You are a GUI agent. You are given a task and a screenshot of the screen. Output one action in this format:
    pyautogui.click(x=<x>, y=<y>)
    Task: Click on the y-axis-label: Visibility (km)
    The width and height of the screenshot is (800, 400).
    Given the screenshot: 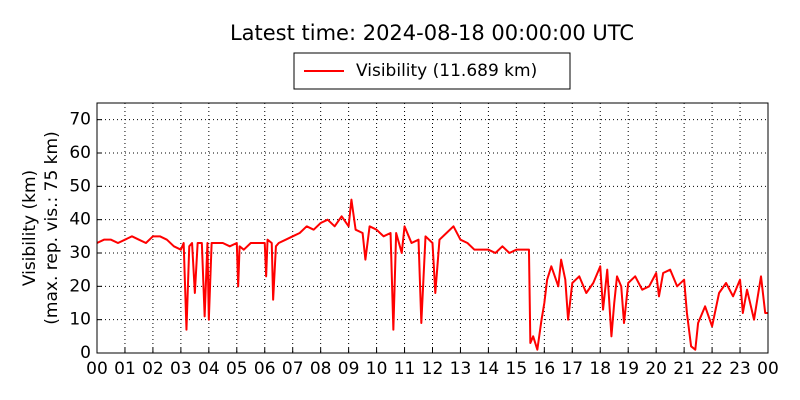 What is the action you would take?
    pyautogui.click(x=30, y=228)
    